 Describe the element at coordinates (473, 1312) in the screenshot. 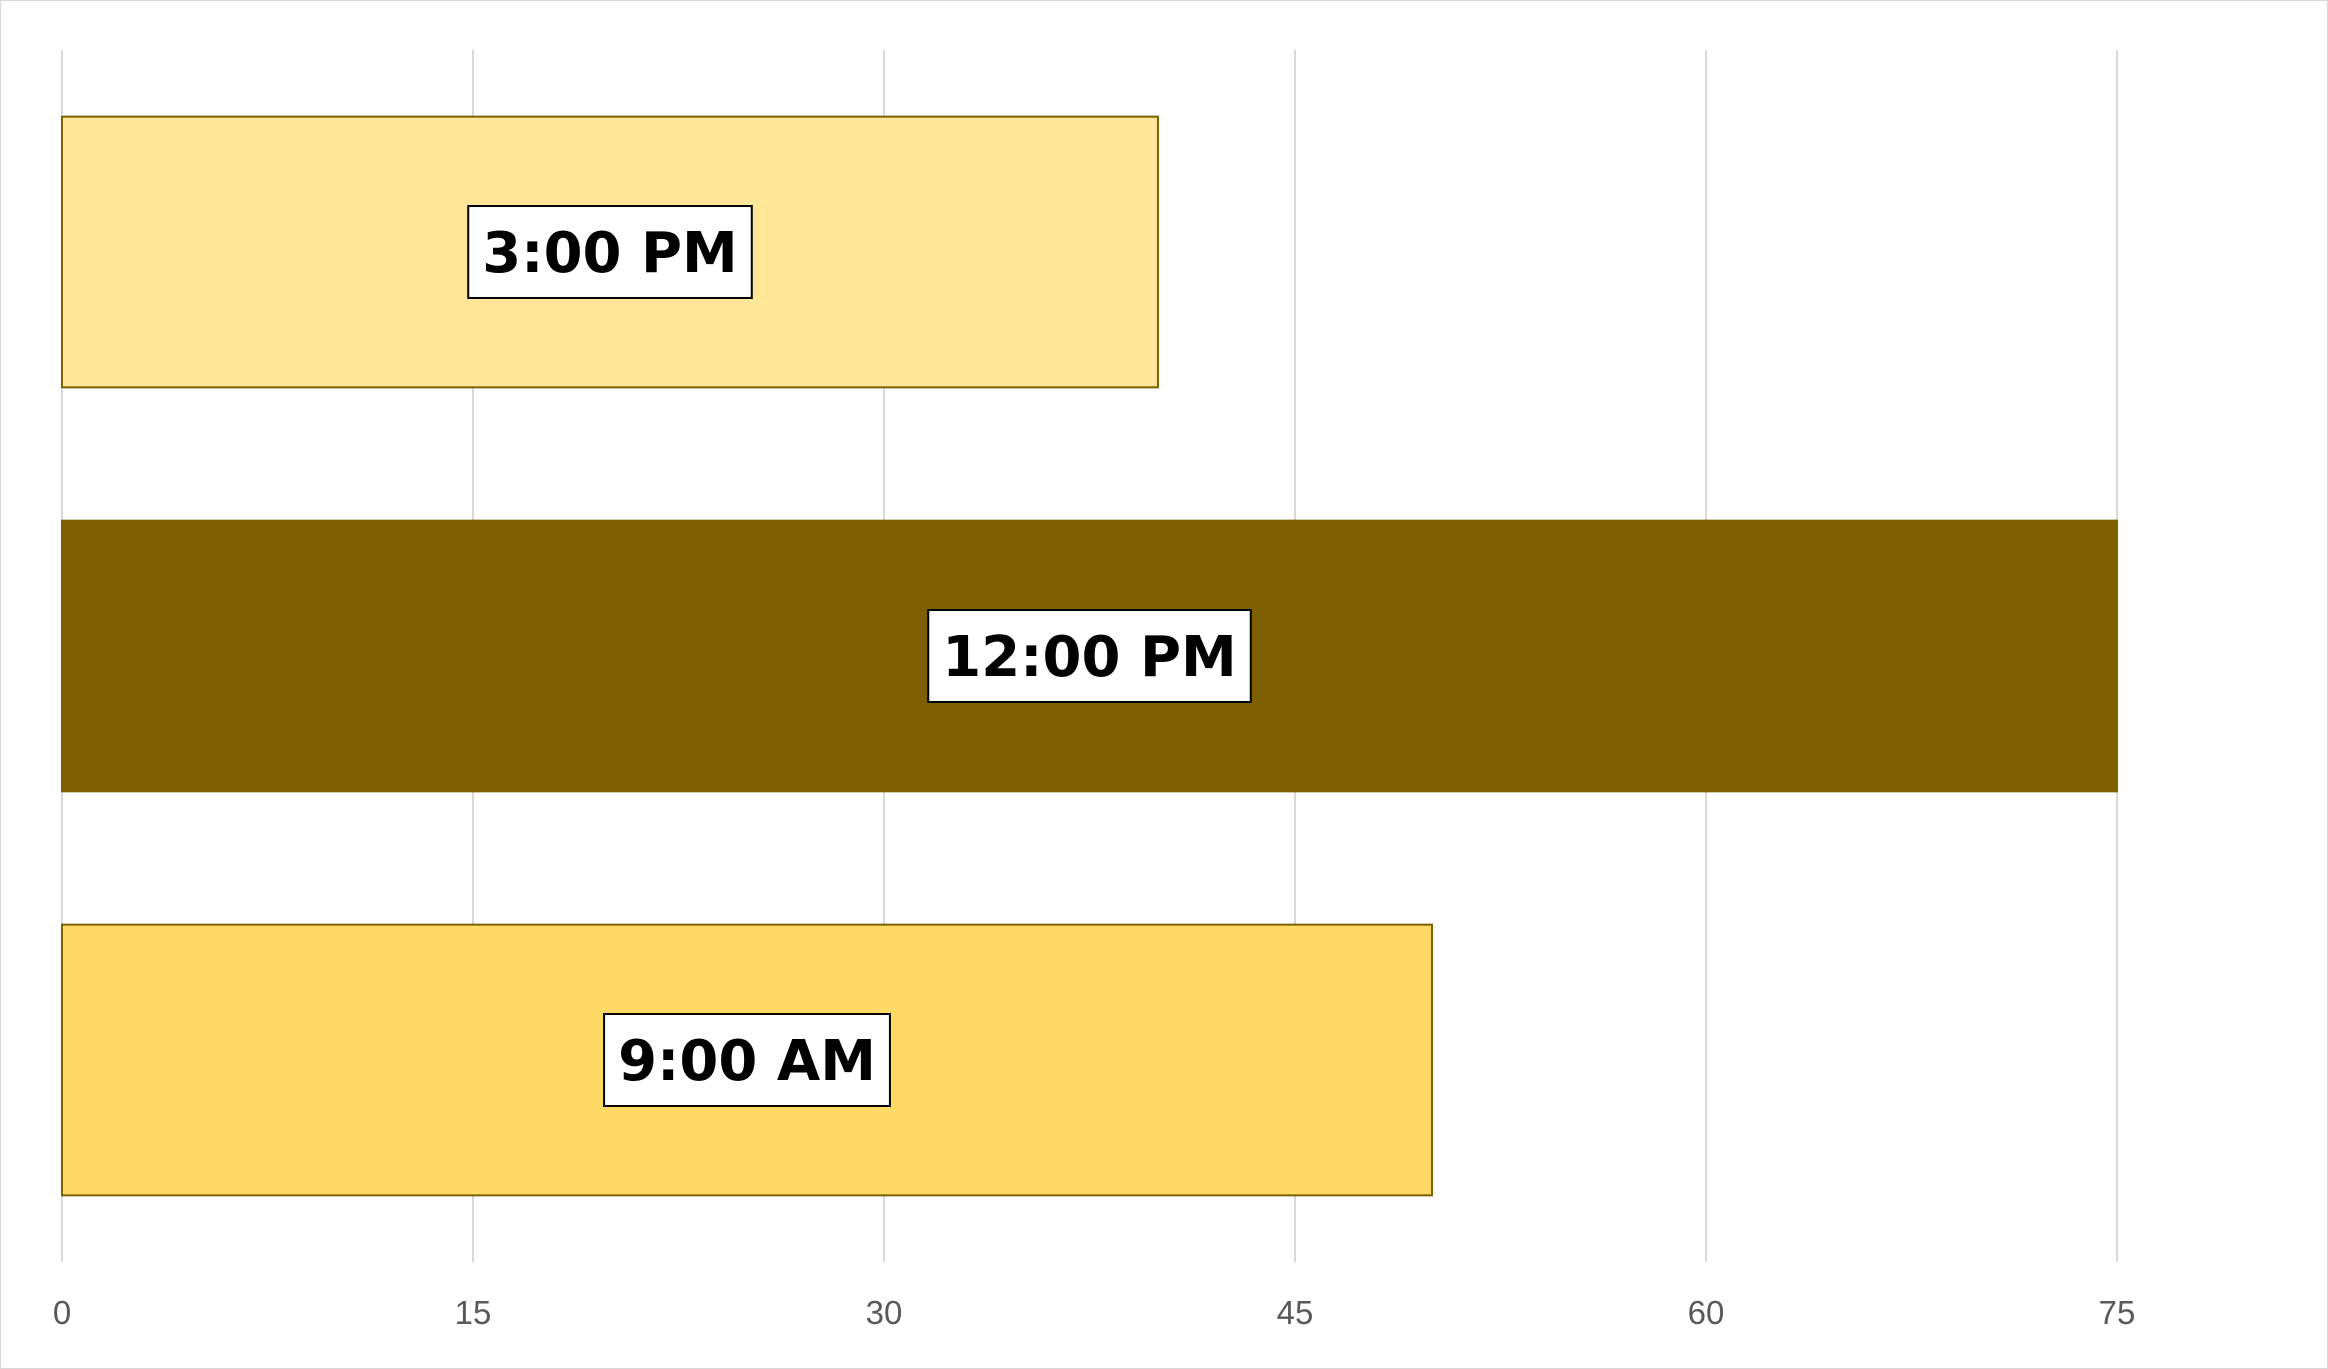

I see `x-tick-label-15: 15` at that location.